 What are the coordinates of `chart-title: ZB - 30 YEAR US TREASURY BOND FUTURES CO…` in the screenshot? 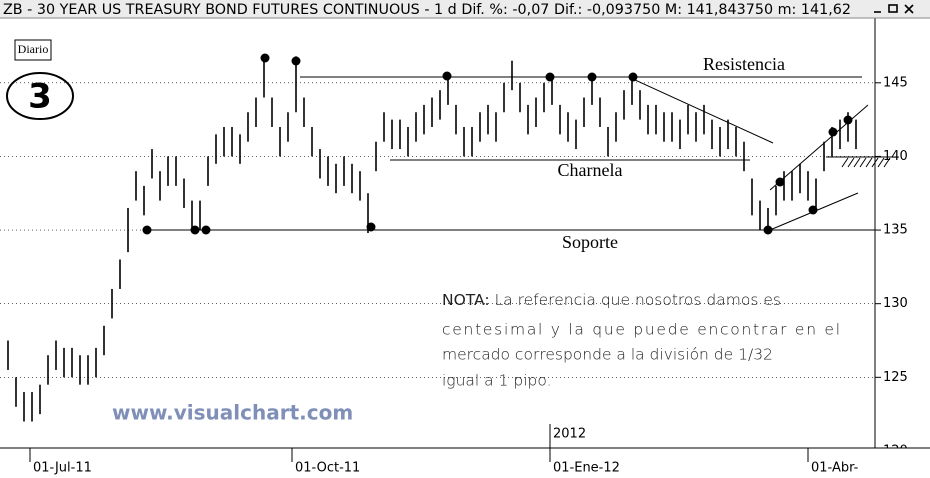 It's located at (427, 10).